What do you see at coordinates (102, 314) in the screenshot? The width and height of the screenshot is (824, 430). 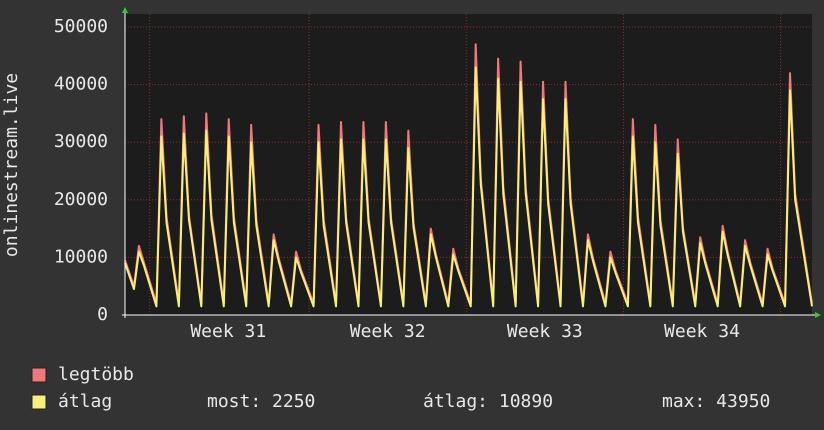 I see `y-tick-label: 0` at bounding box center [102, 314].